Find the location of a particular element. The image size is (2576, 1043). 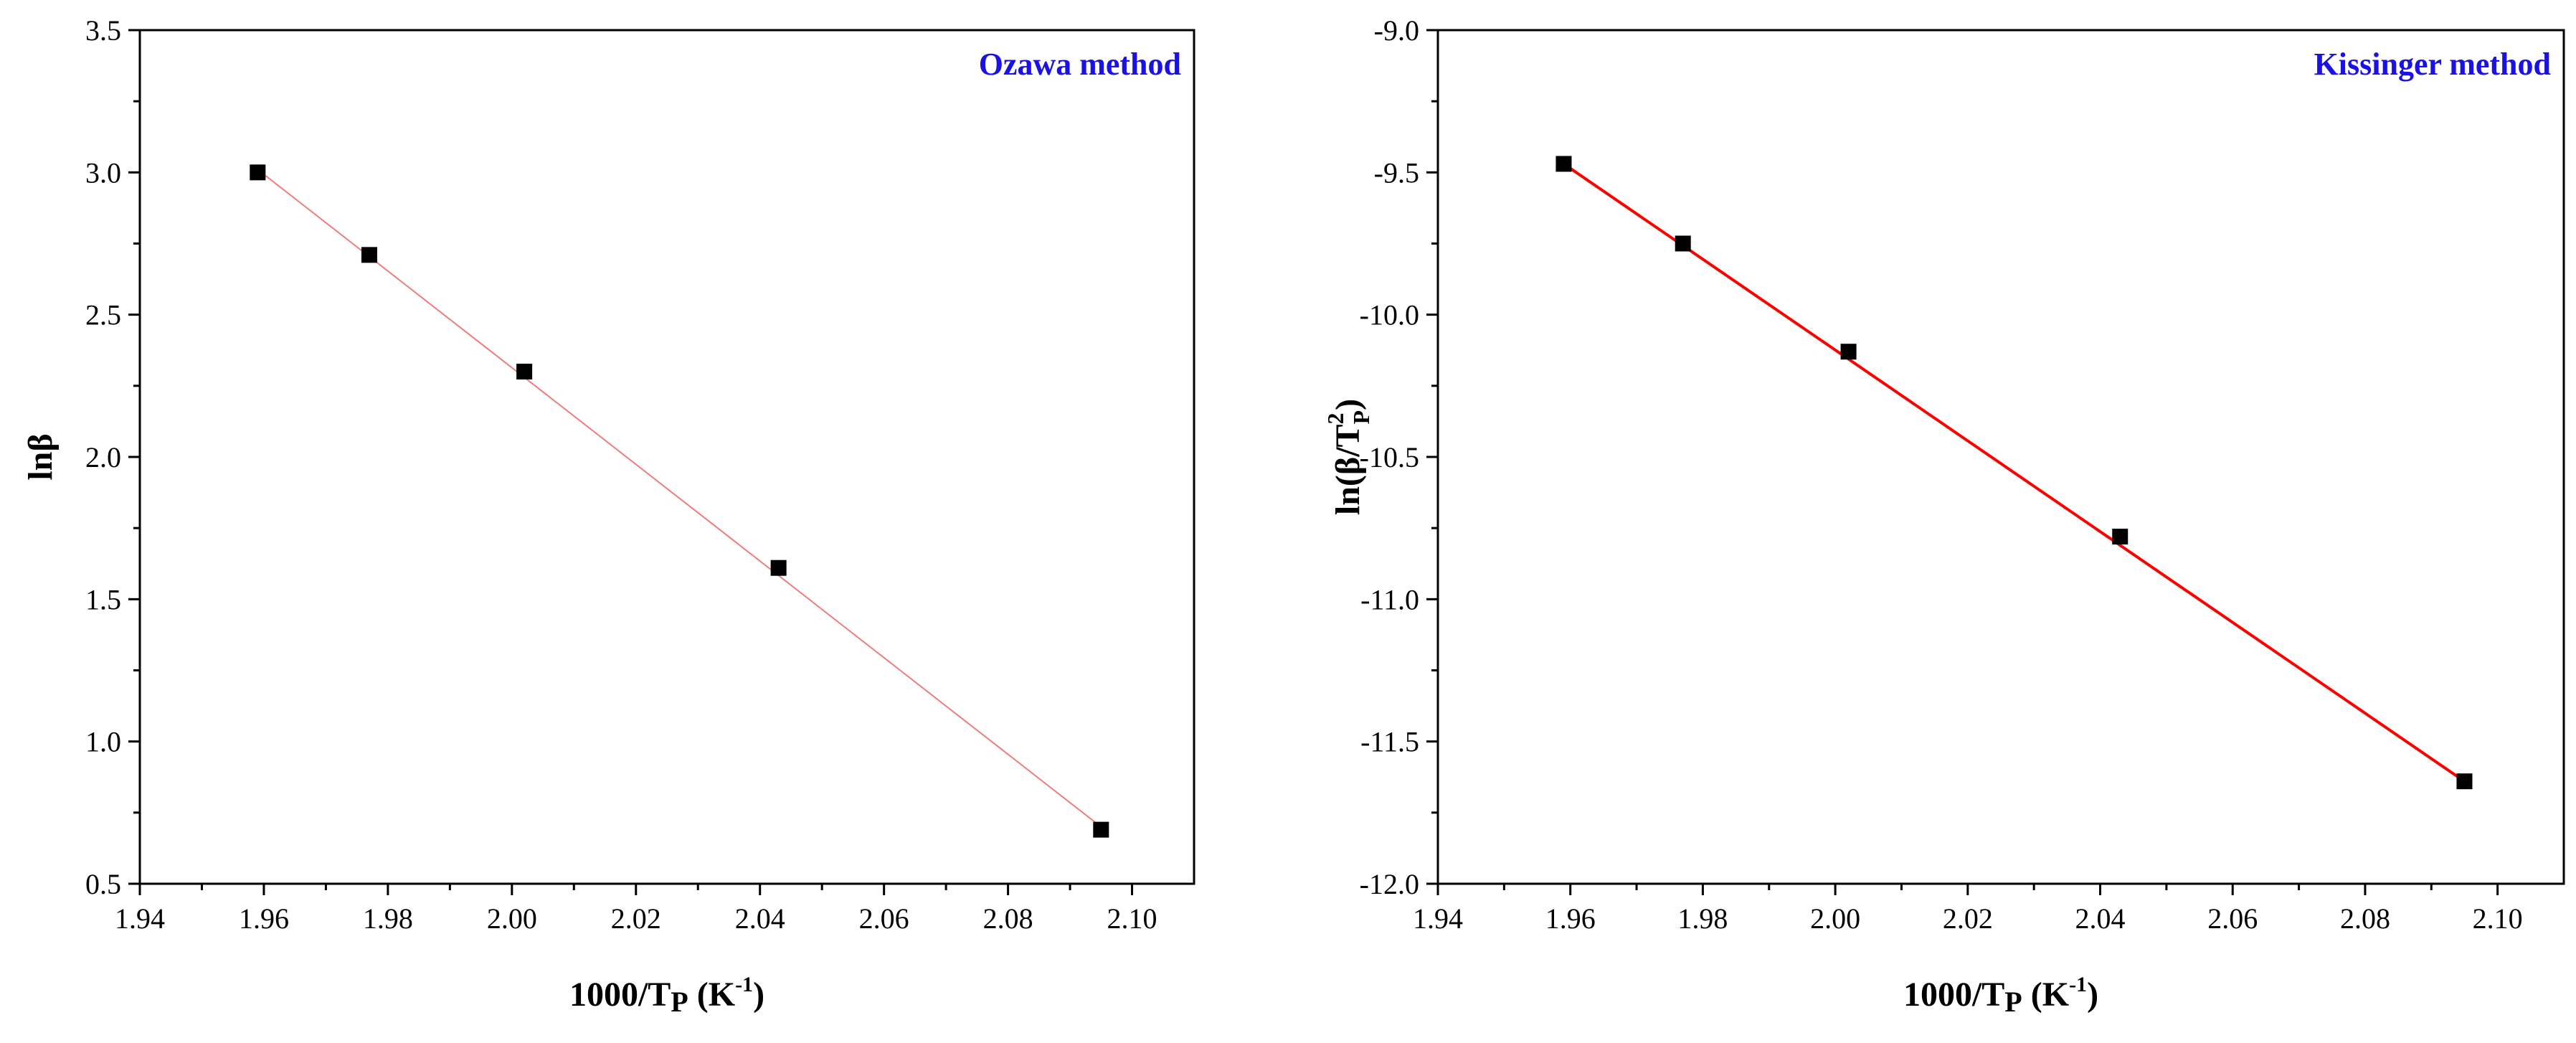

kissinger-y-tick-label: -9.5 is located at coordinates (1396, 172).